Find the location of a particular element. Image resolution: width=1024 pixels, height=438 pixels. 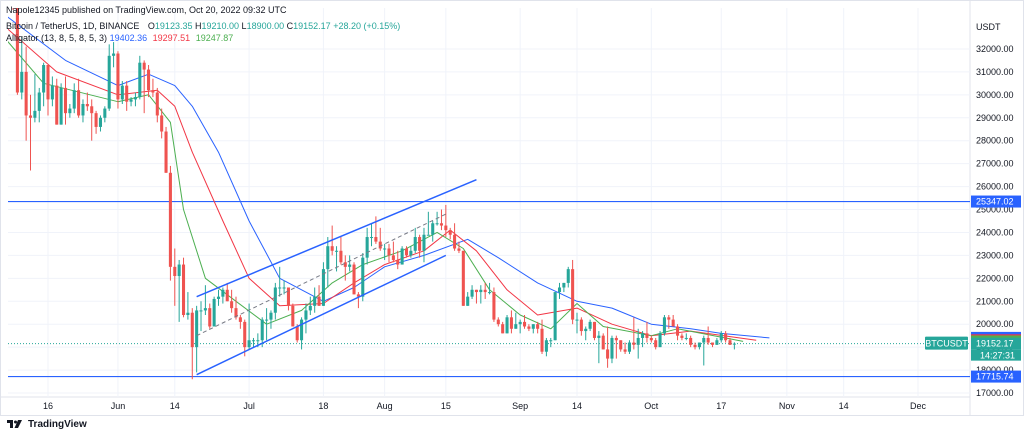

y-tick-label: 29000.00 is located at coordinates (995, 118).